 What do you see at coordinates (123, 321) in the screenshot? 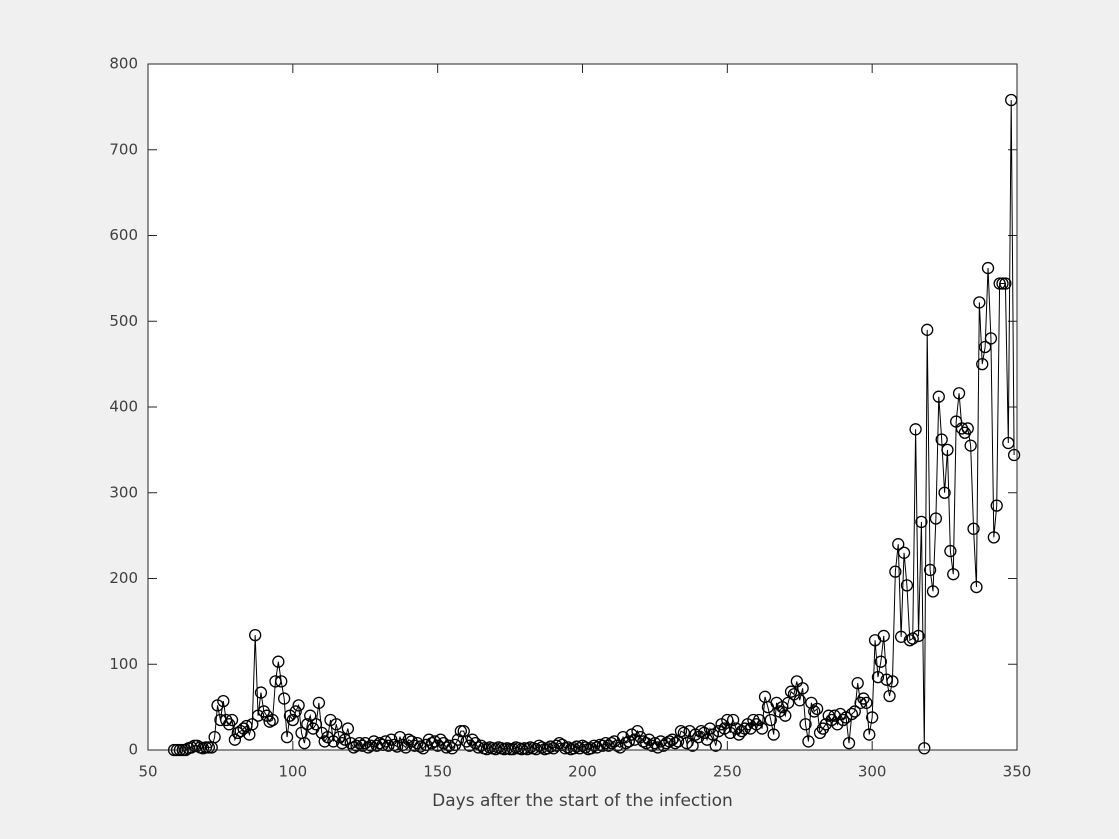
I see `y-tick-label: 500` at bounding box center [123, 321].